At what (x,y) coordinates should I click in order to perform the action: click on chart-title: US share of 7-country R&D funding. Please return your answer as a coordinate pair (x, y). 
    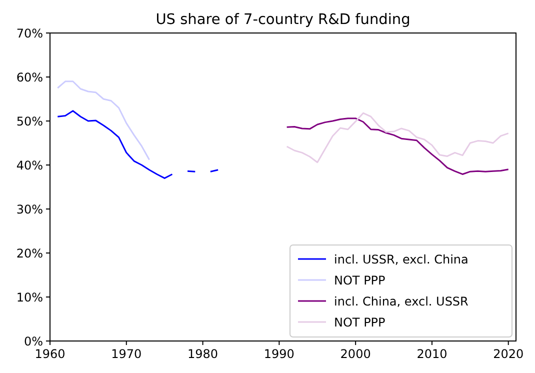
    Looking at the image, I should click on (283, 20).